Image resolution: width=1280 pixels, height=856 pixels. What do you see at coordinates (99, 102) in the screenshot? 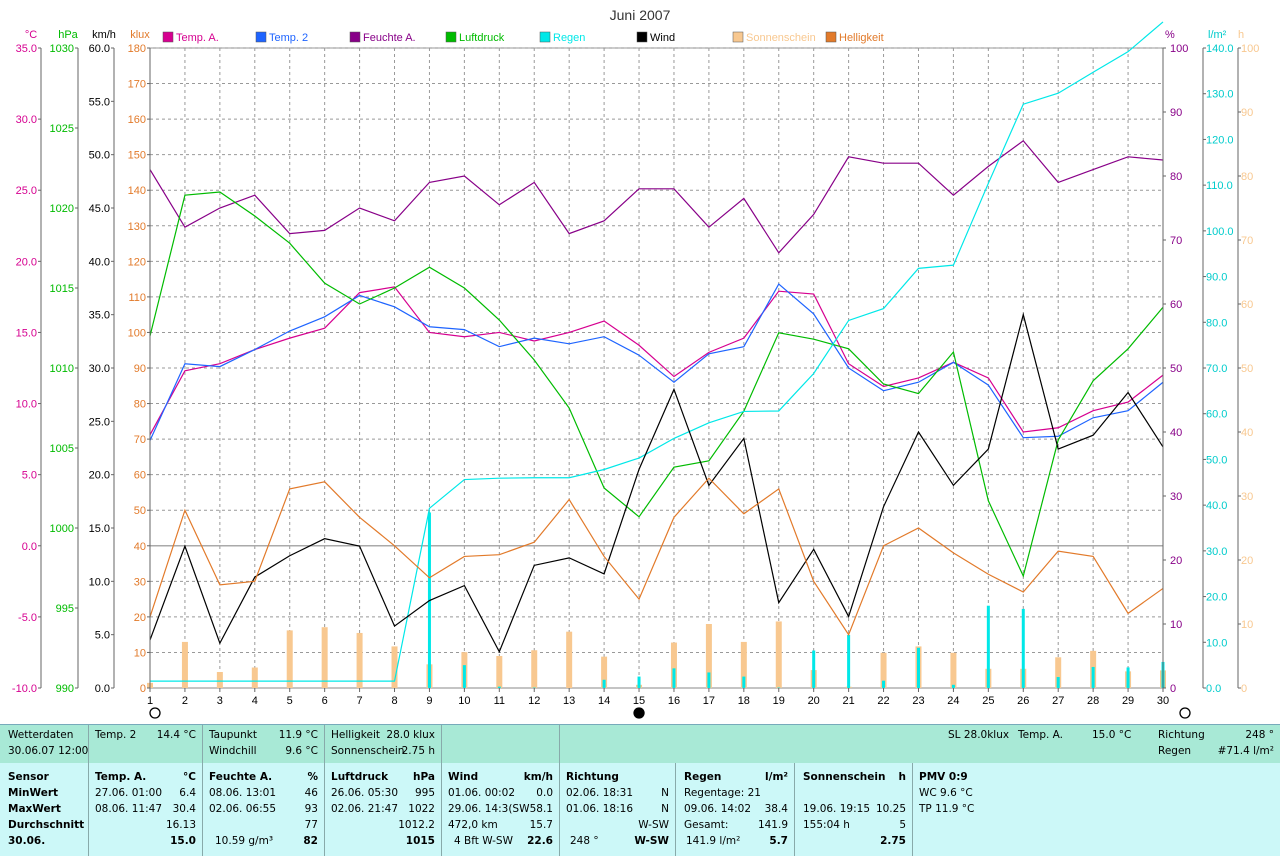
I see `axis-tick-label-wind: 55.0` at bounding box center [99, 102].